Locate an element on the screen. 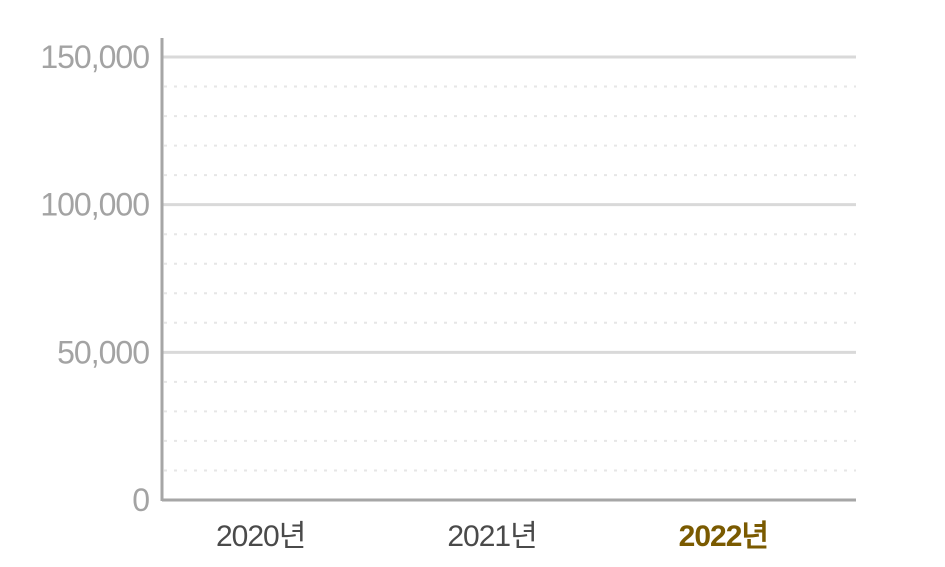  y-tick-label: 150,000 is located at coordinates (94, 57).